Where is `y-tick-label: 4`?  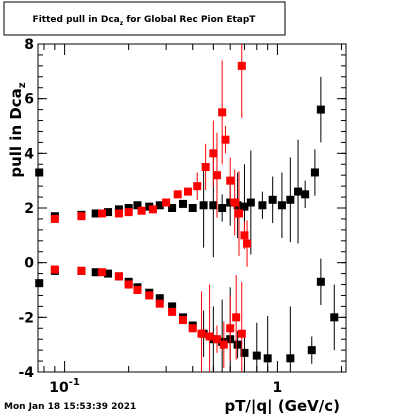 y-tick-label: 4 is located at coordinates (29, 154).